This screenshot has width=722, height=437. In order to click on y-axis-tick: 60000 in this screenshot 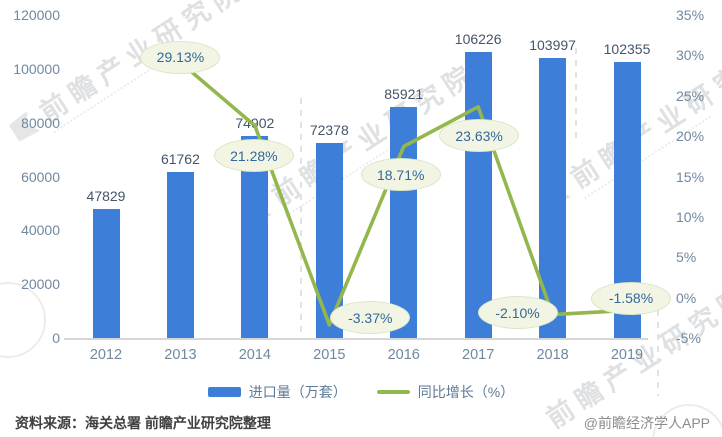, I will do `click(40, 176)`.